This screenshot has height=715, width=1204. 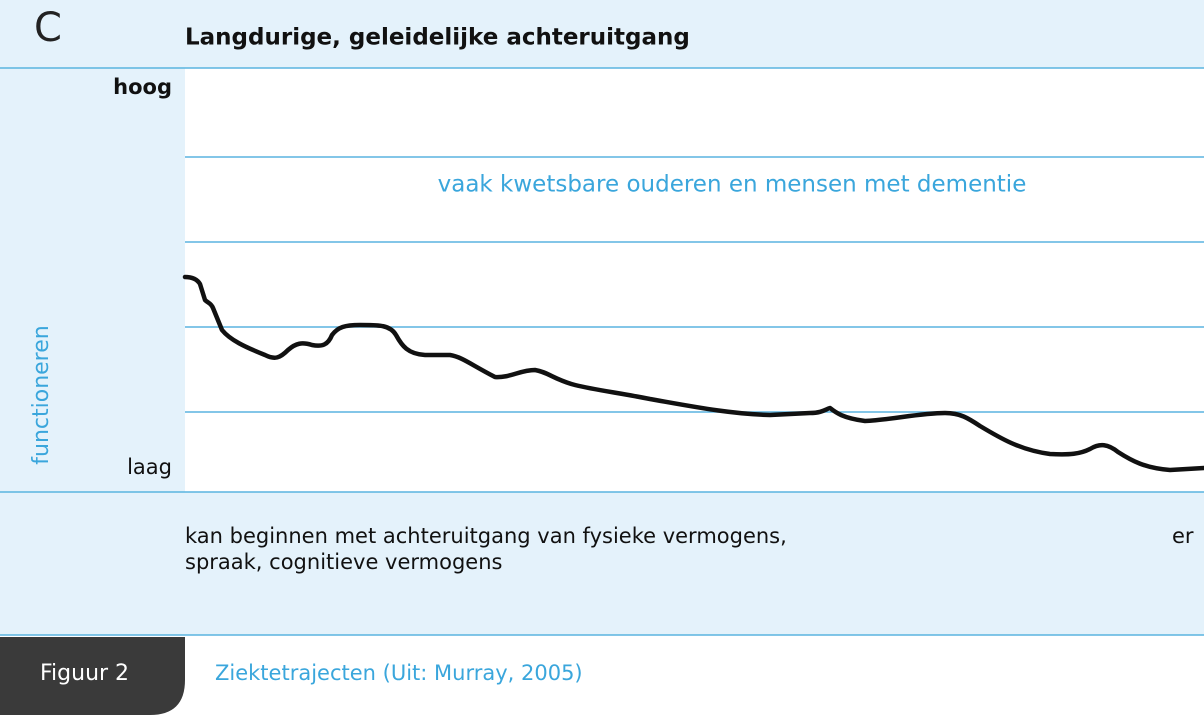 I want to click on description-cut: er, so click(x=1183, y=536).